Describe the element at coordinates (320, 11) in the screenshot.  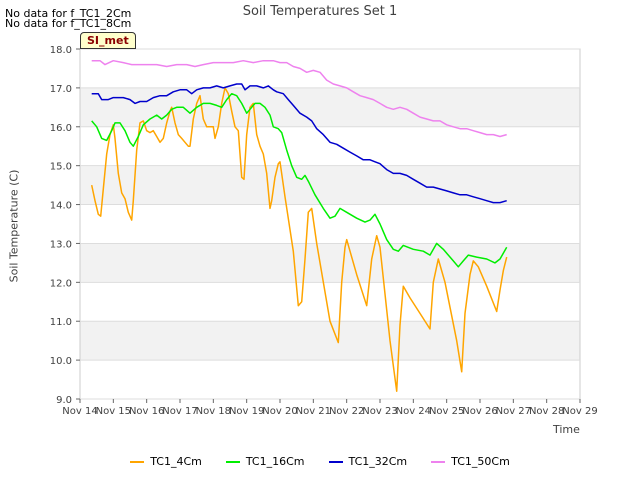
I see `chart-title: Soil Temperatures Set 1` at that location.